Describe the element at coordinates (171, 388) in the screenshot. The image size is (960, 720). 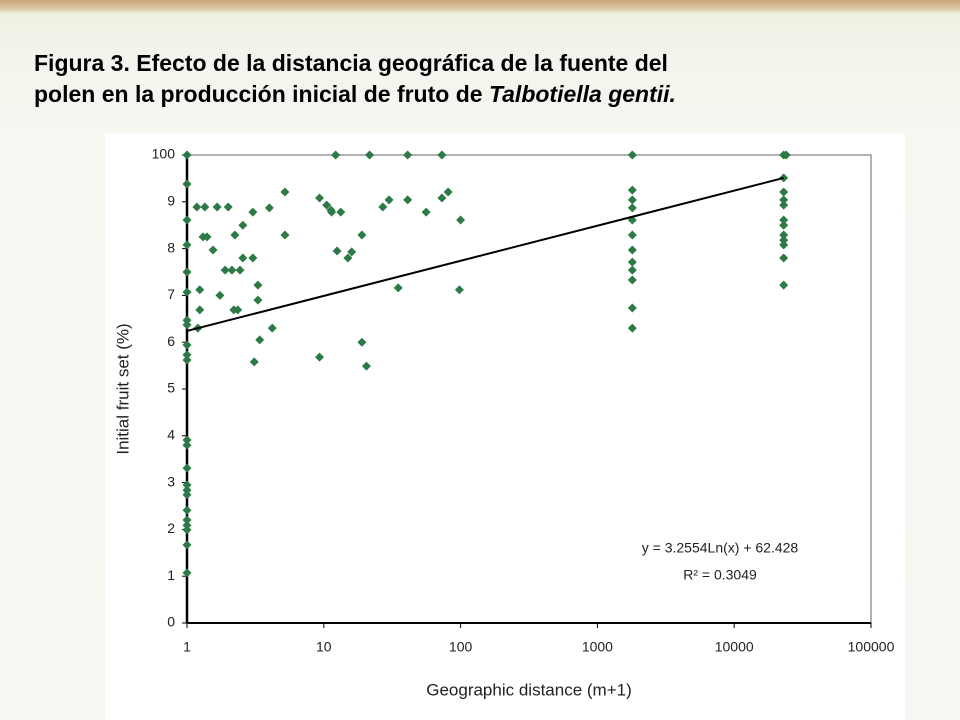
I see `y-tick-label: 5` at that location.